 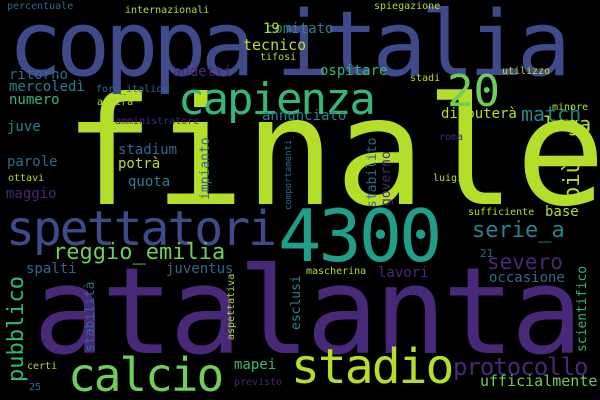 I want to click on word-piu: più, so click(x=572, y=180).